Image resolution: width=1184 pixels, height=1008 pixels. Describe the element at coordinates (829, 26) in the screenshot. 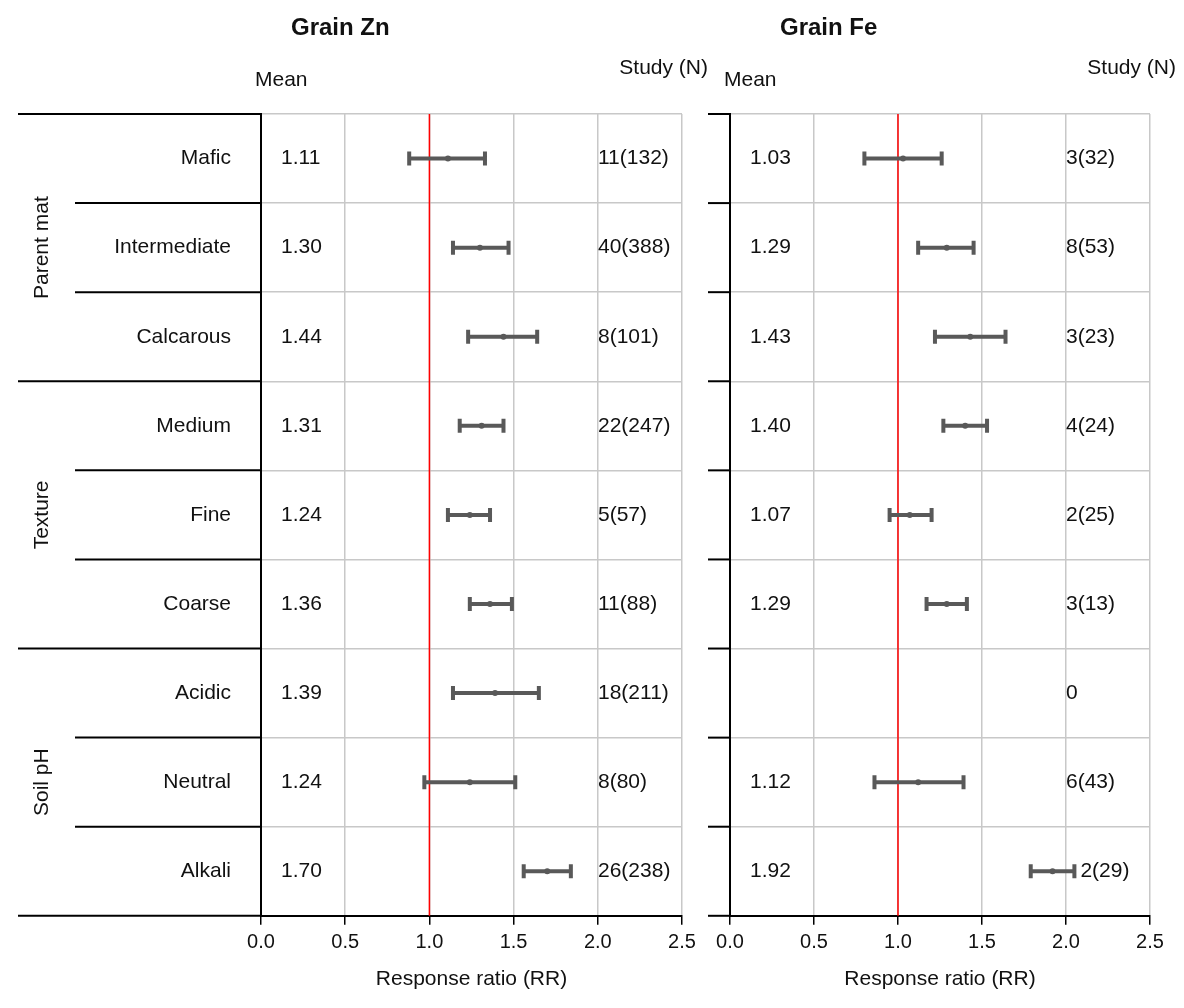

I see `chart-title: Grain Fe` at that location.